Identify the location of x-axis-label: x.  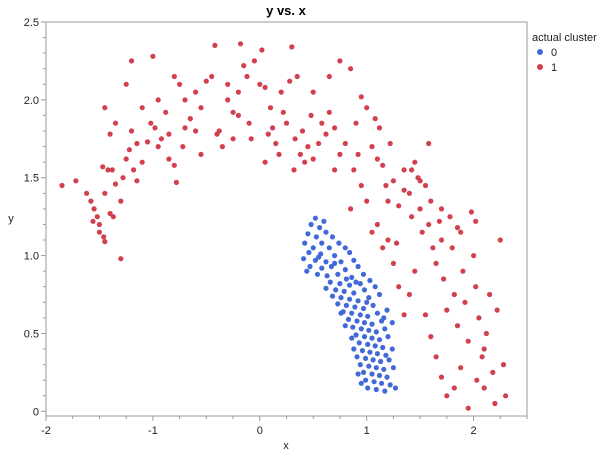
(286, 446).